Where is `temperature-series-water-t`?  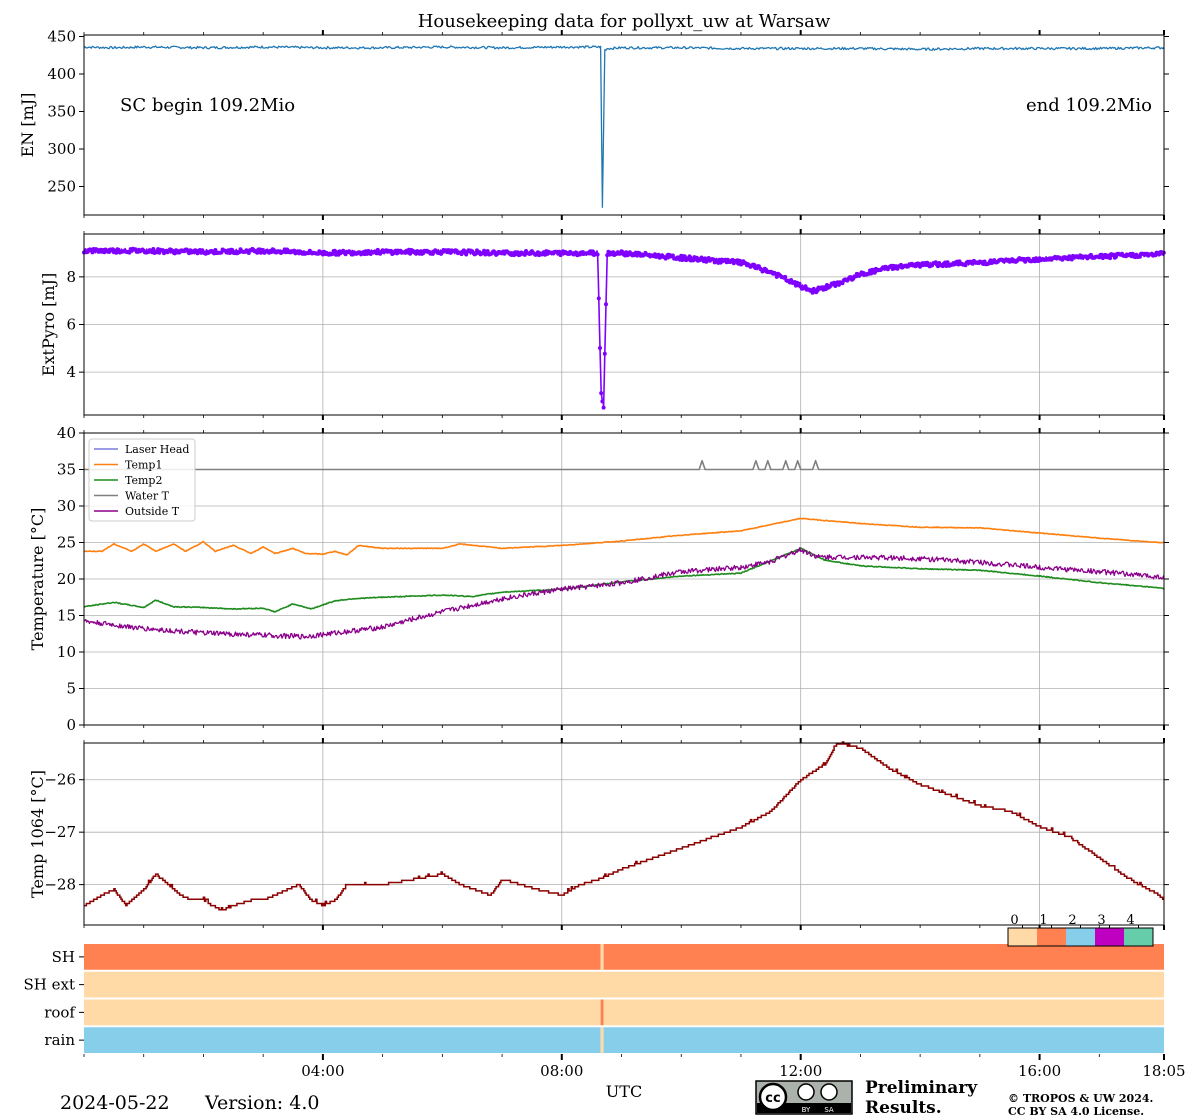
temperature-series-water-t is located at coordinates (624, 465).